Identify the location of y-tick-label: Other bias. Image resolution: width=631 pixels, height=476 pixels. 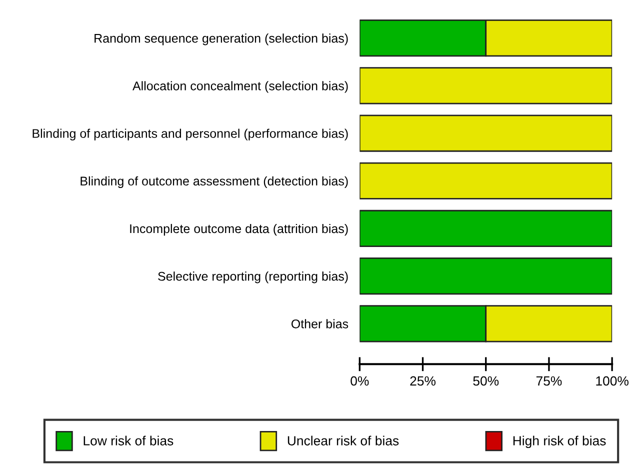
(319, 323).